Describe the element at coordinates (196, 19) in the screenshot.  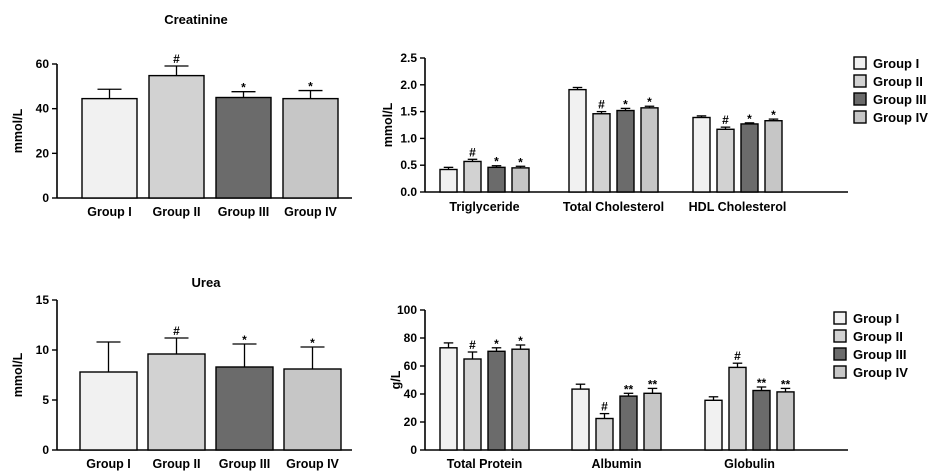
I see `chart-title: Creatinine` at that location.